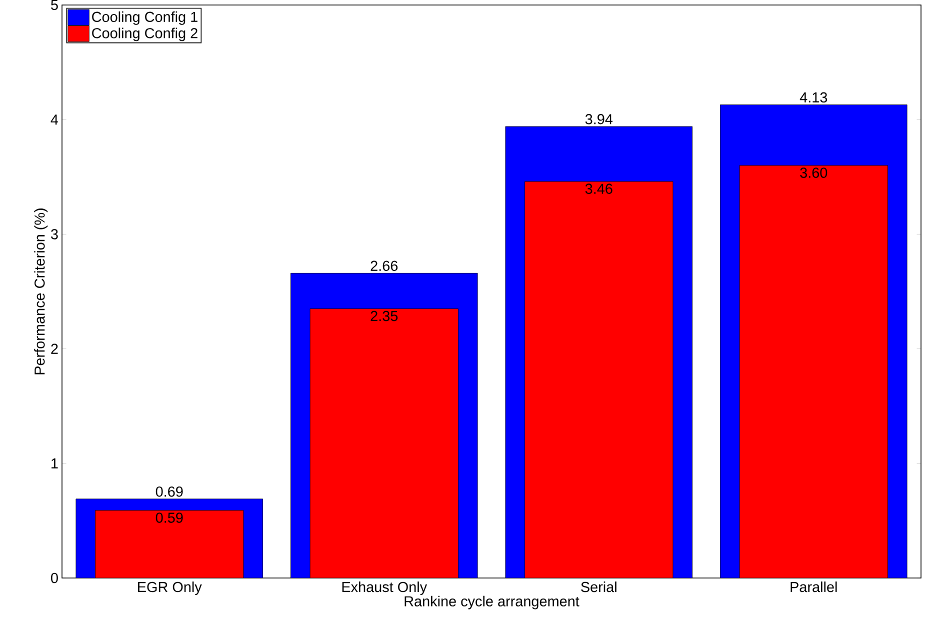 This screenshot has height=641, width=931. I want to click on y-axis-title: Performance Criterion (%), so click(41, 291).